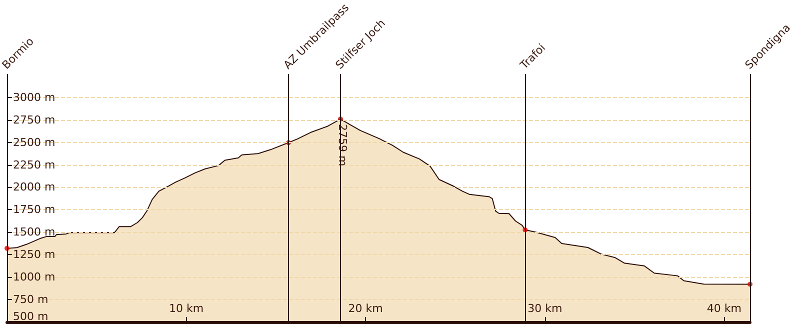 The height and width of the screenshot is (324, 808). What do you see at coordinates (34, 142) in the screenshot?
I see `y-tick-label: 2500 m` at bounding box center [34, 142].